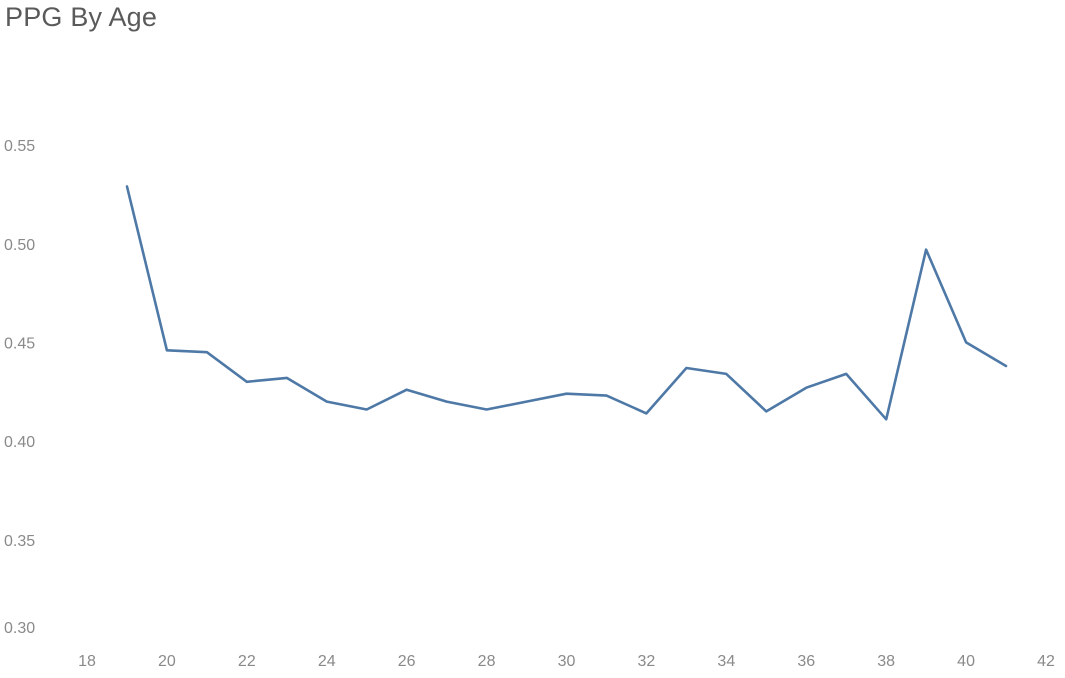 The width and height of the screenshot is (1065, 678). I want to click on x-tick-label: 34, so click(726, 661).